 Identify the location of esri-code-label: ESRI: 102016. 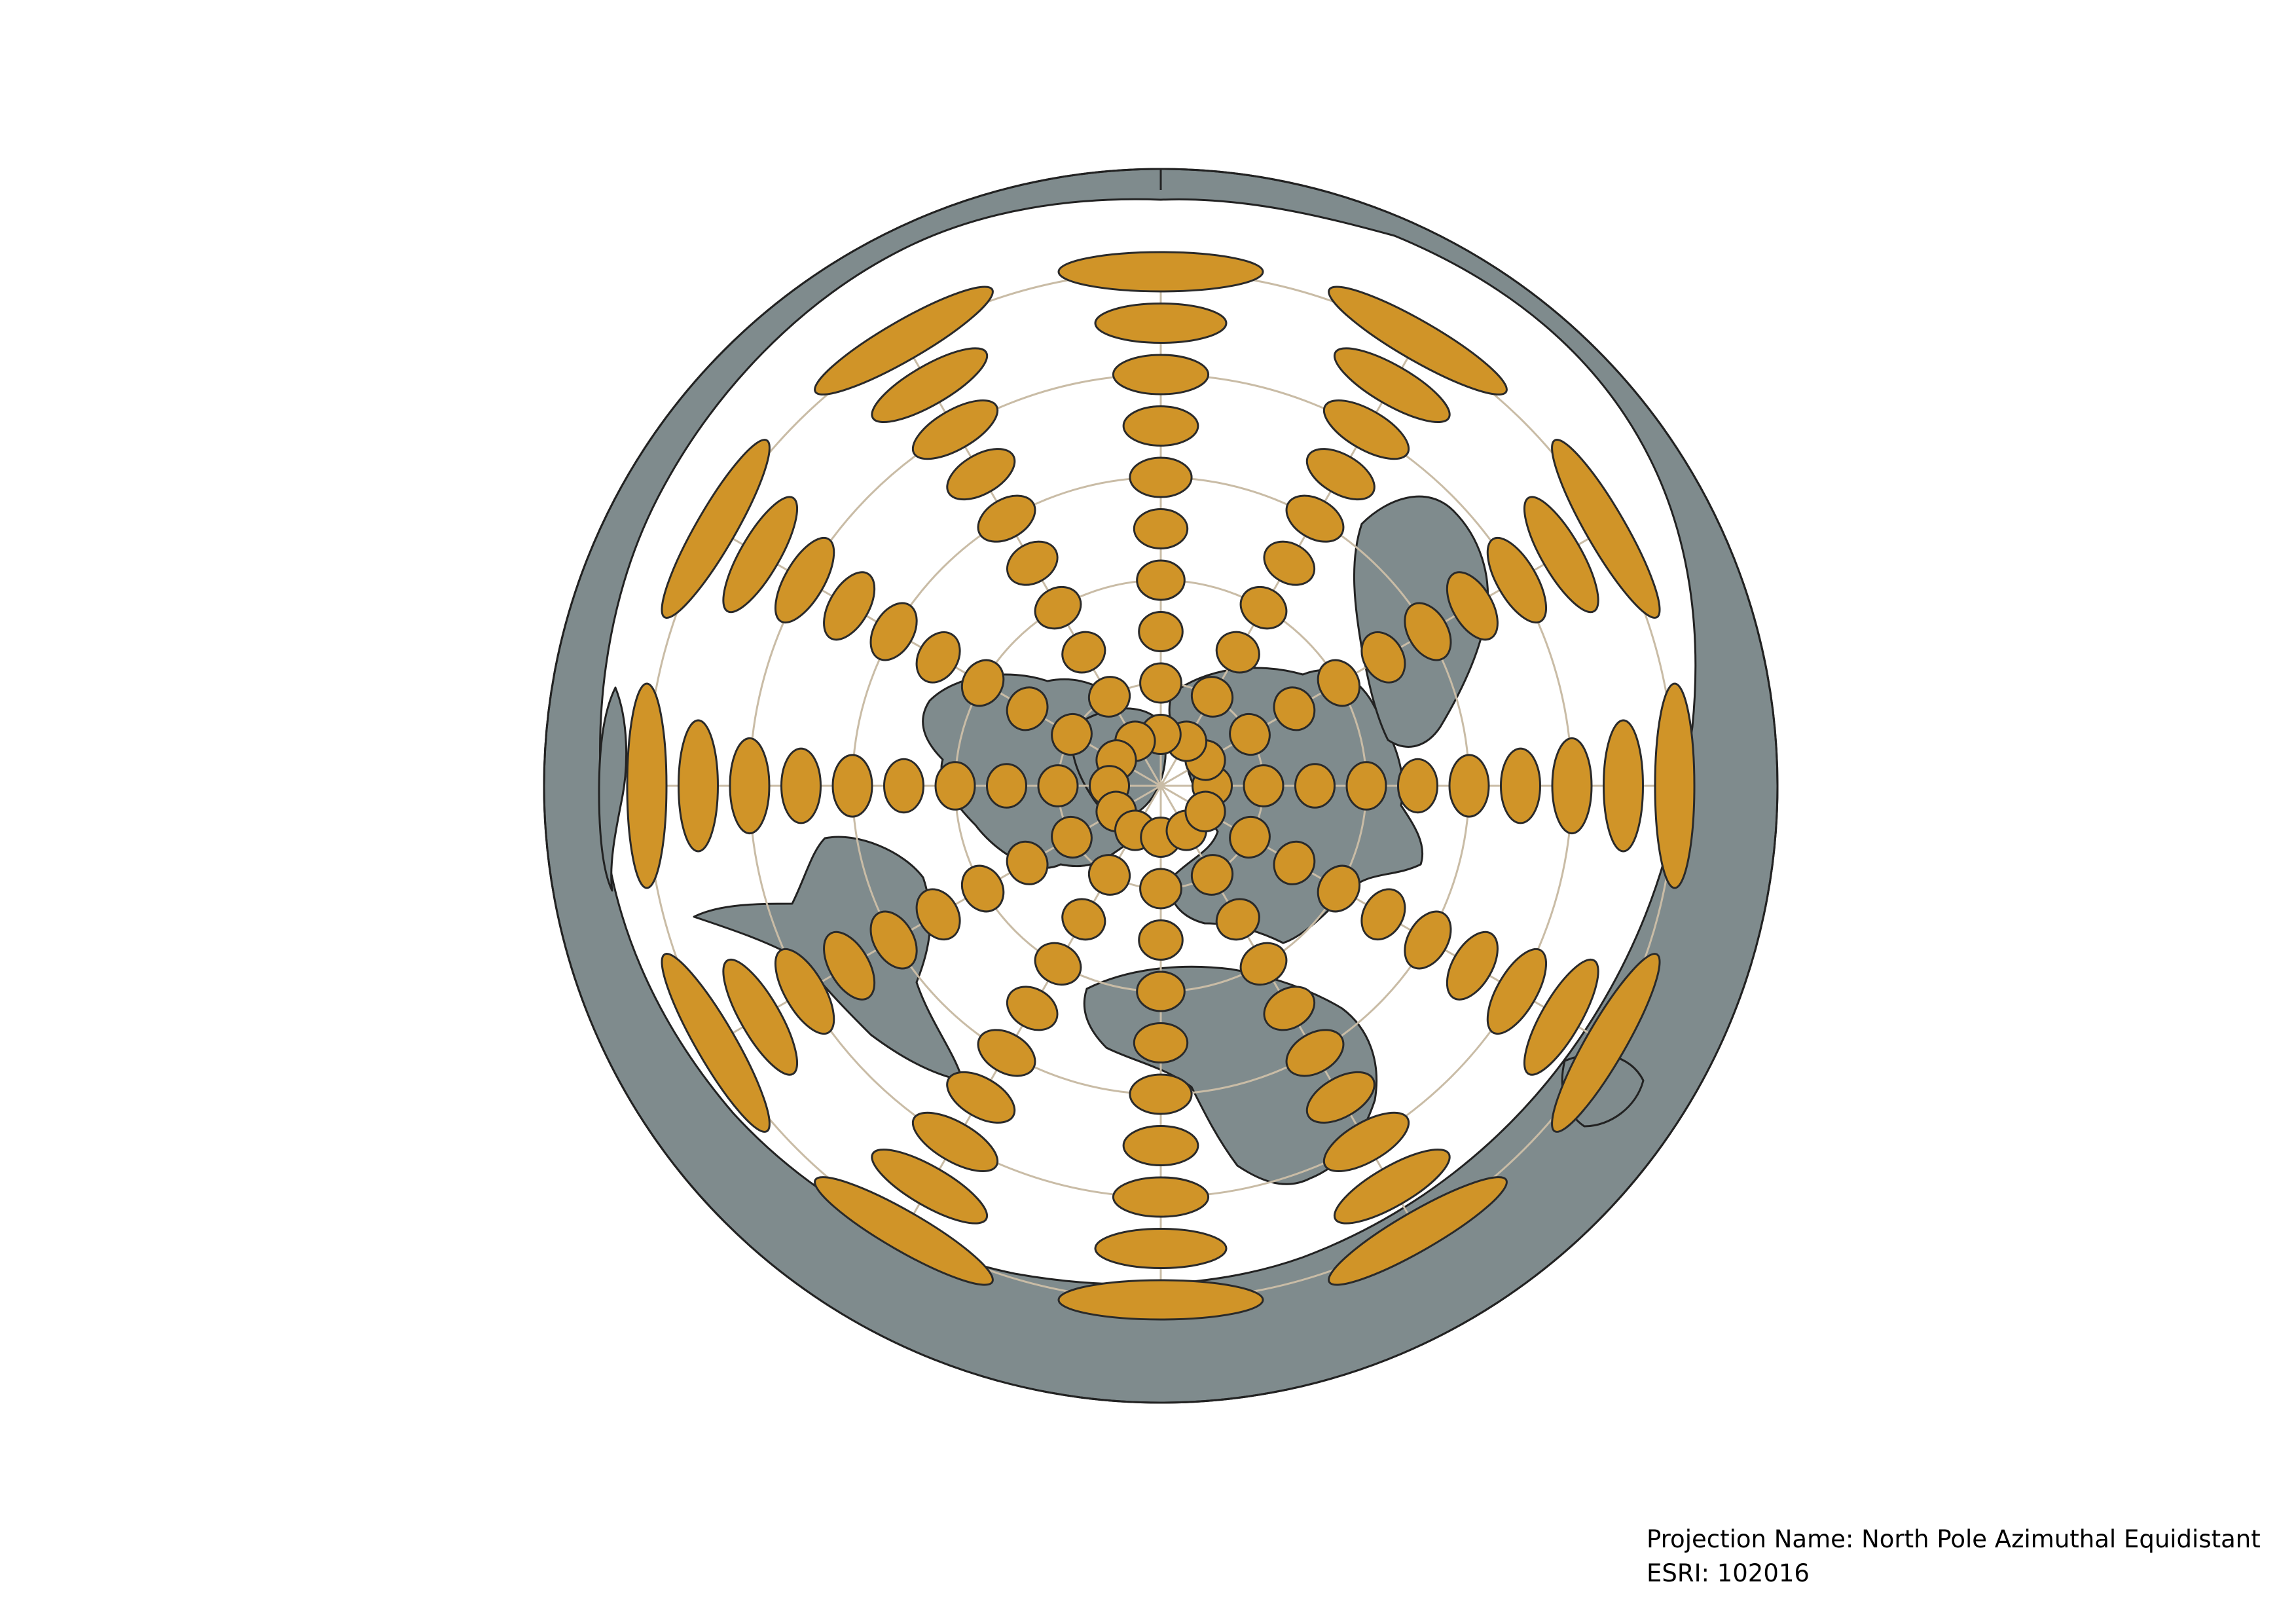
(1728, 1573).